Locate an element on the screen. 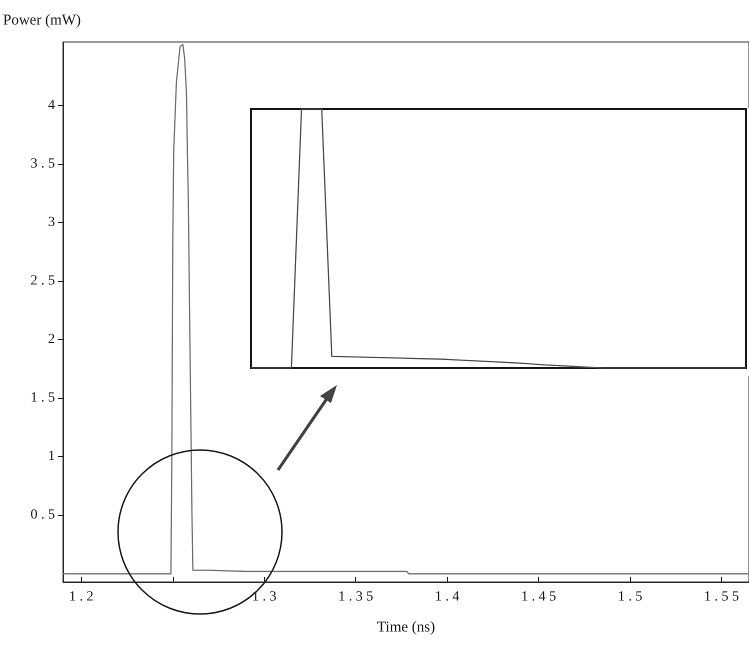 The height and width of the screenshot is (650, 749). y-tick-label: 2 . 5 is located at coordinates (42, 280).